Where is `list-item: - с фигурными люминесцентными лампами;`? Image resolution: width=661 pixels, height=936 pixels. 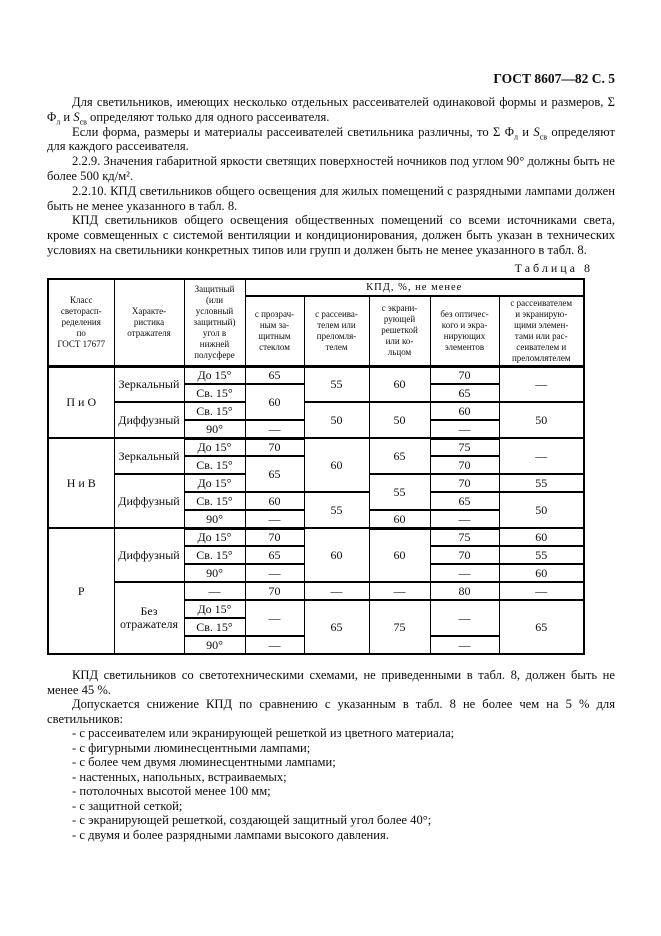 list-item: - с фигурными люминесцентными лампами; is located at coordinates (191, 747).